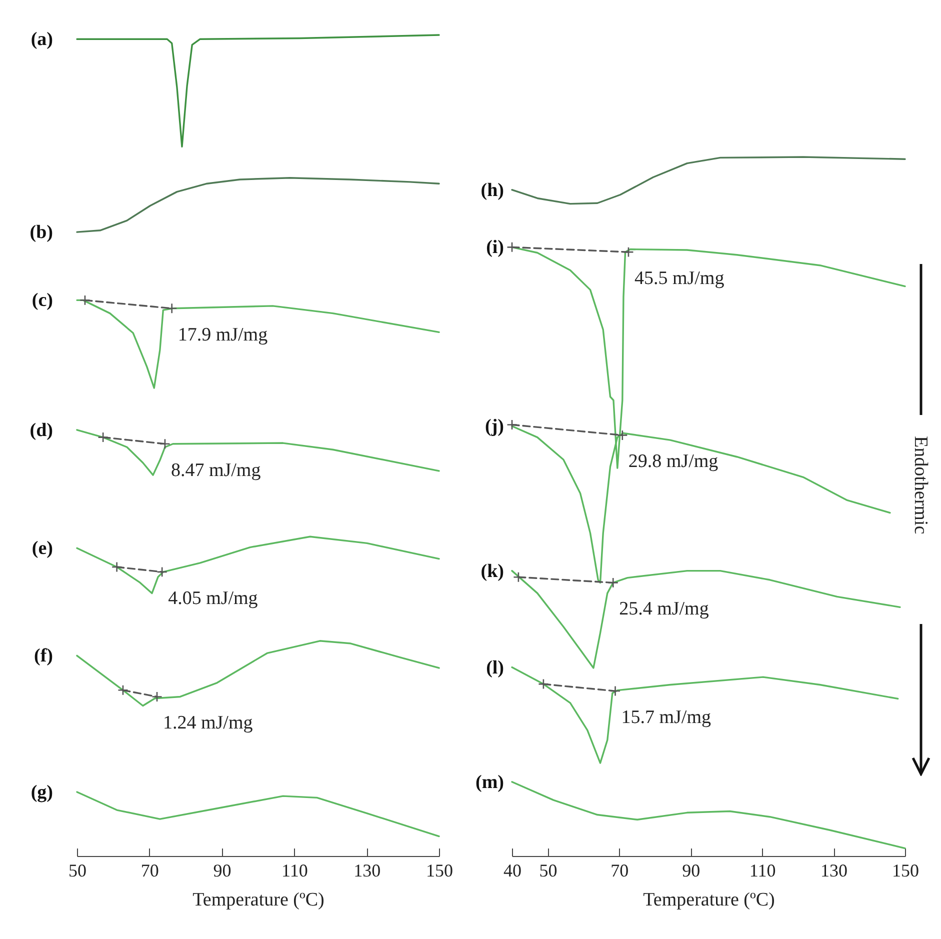 This screenshot has height=939, width=941. Describe the element at coordinates (223, 335) in the screenshot. I see `annotation: 17.9 mJ/mg` at that location.